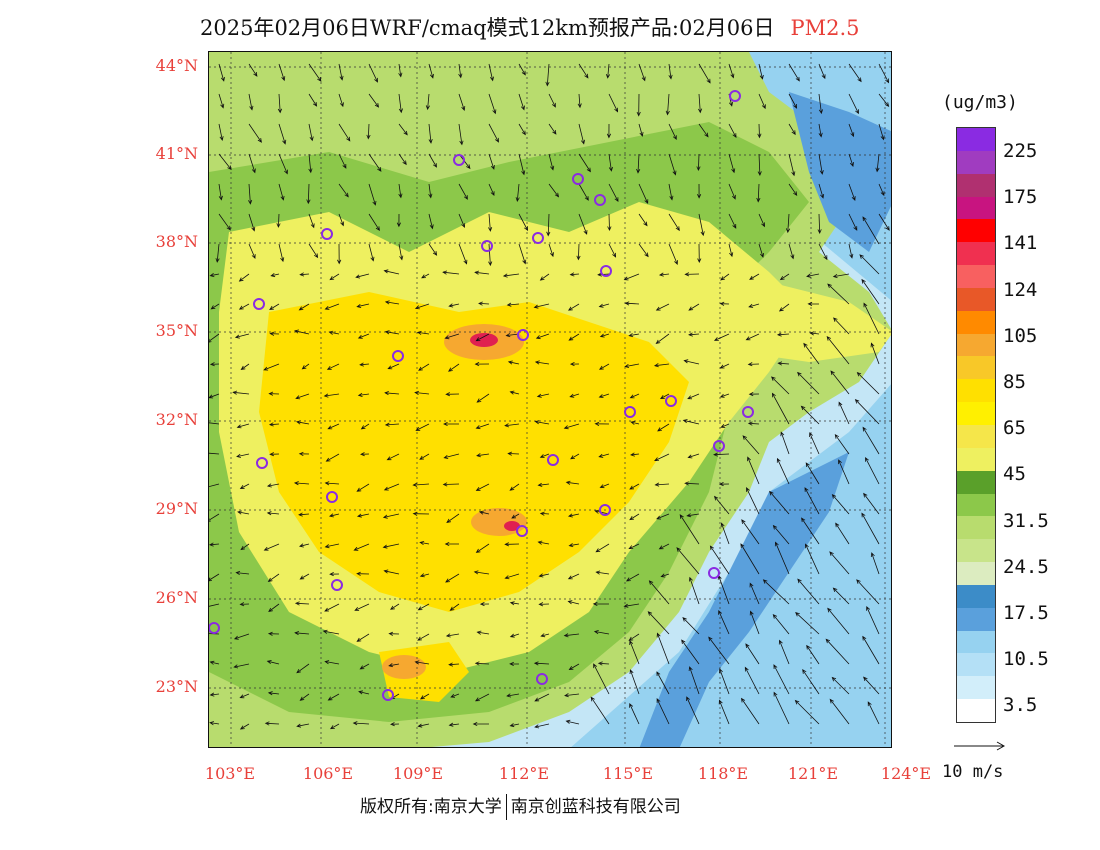 This screenshot has width=1100, height=850. What do you see at coordinates (723, 773) in the screenshot?
I see `lon-label-118: 118°E` at bounding box center [723, 773].